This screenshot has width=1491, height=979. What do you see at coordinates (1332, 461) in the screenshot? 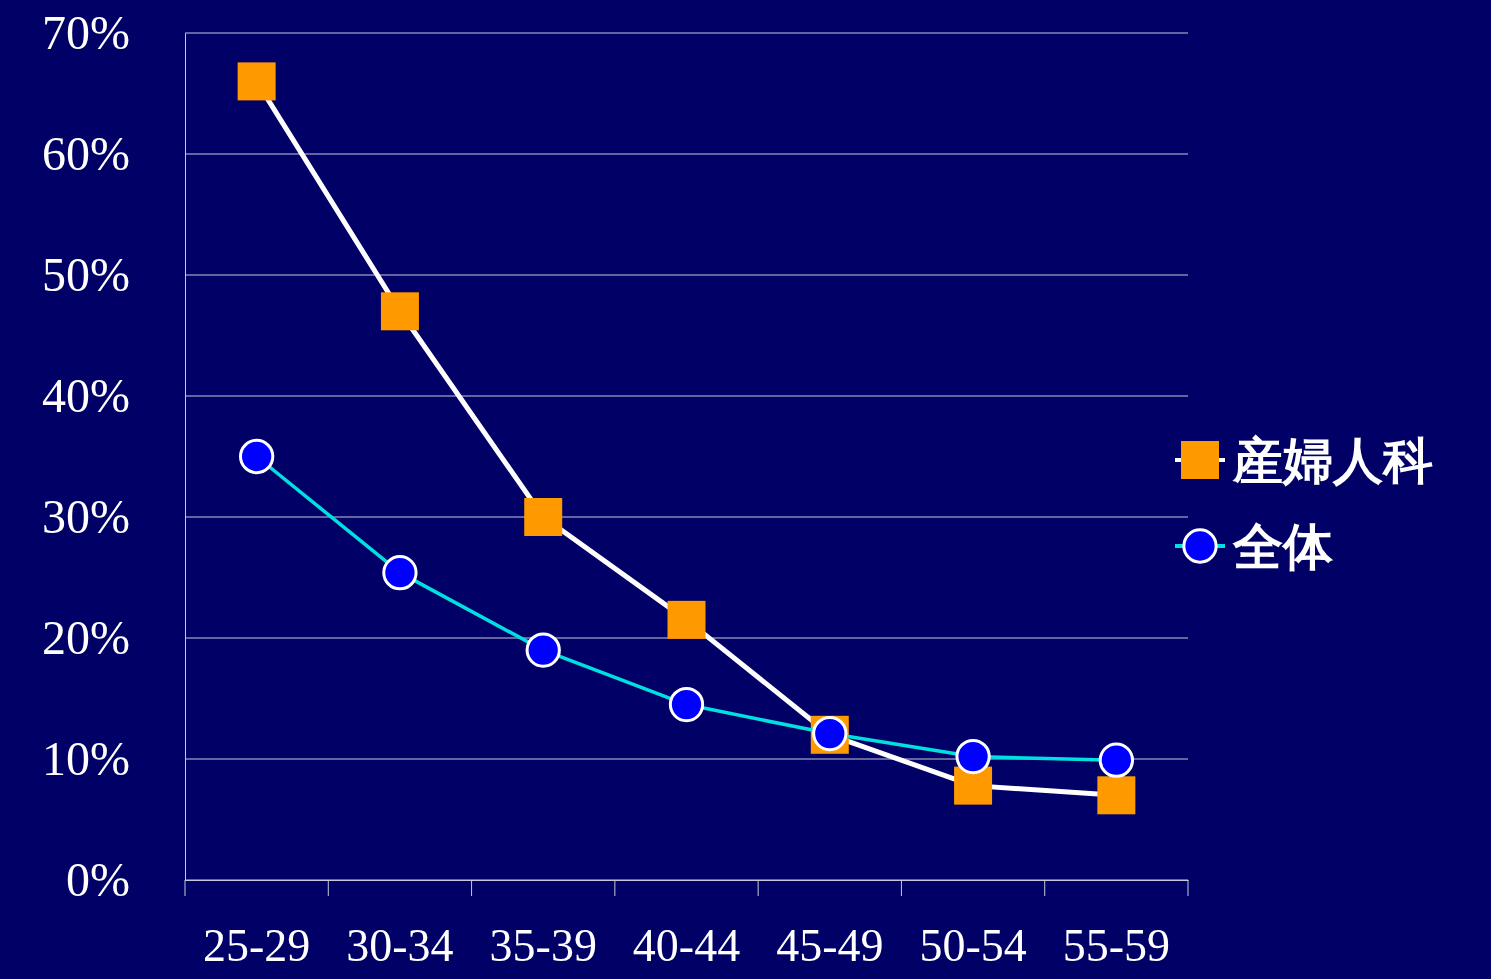
I see `legend-label: 産婦人科` at bounding box center [1332, 461].